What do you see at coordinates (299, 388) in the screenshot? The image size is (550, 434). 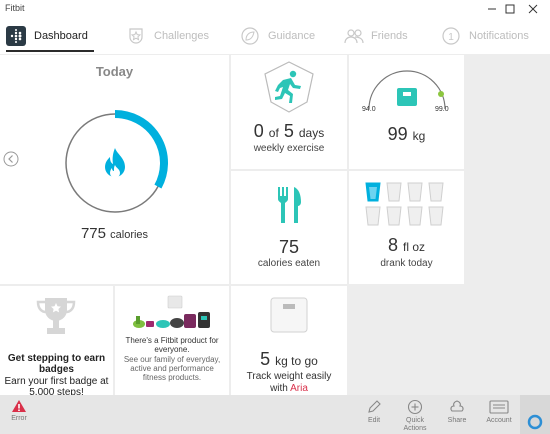 I see `aria-link: Aria` at bounding box center [299, 388].